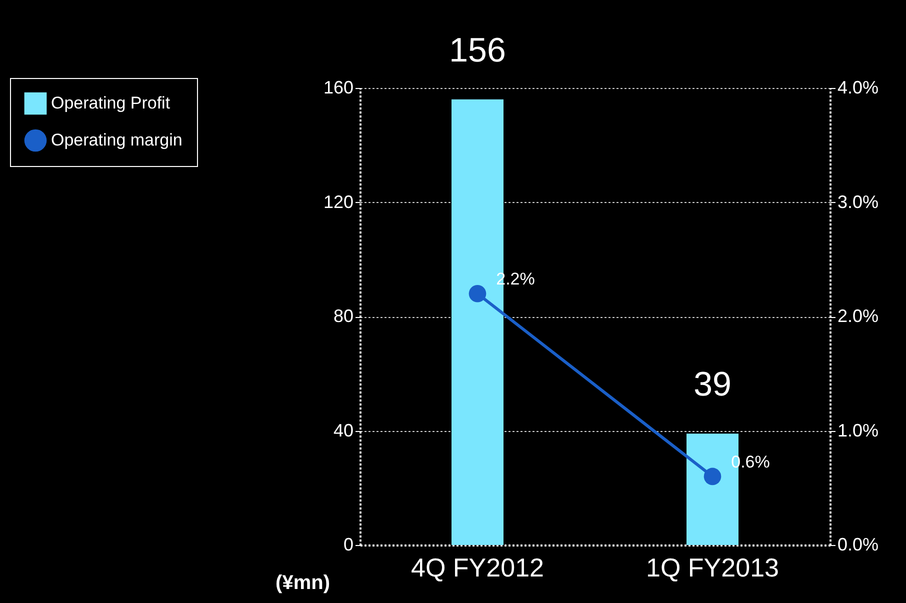 This screenshot has width=906, height=603. I want to click on x-tick-label: 4Q FY2012, so click(477, 567).